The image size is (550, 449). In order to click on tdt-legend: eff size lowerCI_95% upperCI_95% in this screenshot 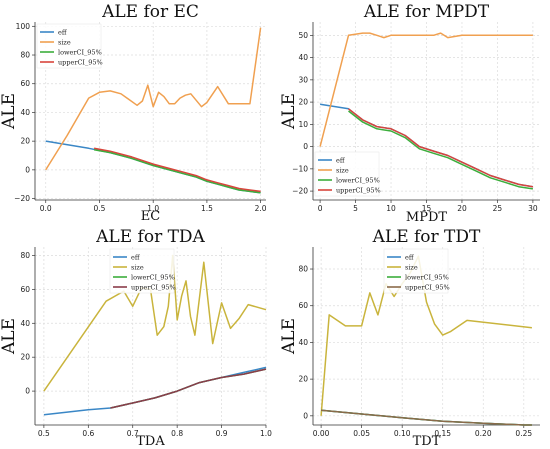, I will do `click(416, 271)`.